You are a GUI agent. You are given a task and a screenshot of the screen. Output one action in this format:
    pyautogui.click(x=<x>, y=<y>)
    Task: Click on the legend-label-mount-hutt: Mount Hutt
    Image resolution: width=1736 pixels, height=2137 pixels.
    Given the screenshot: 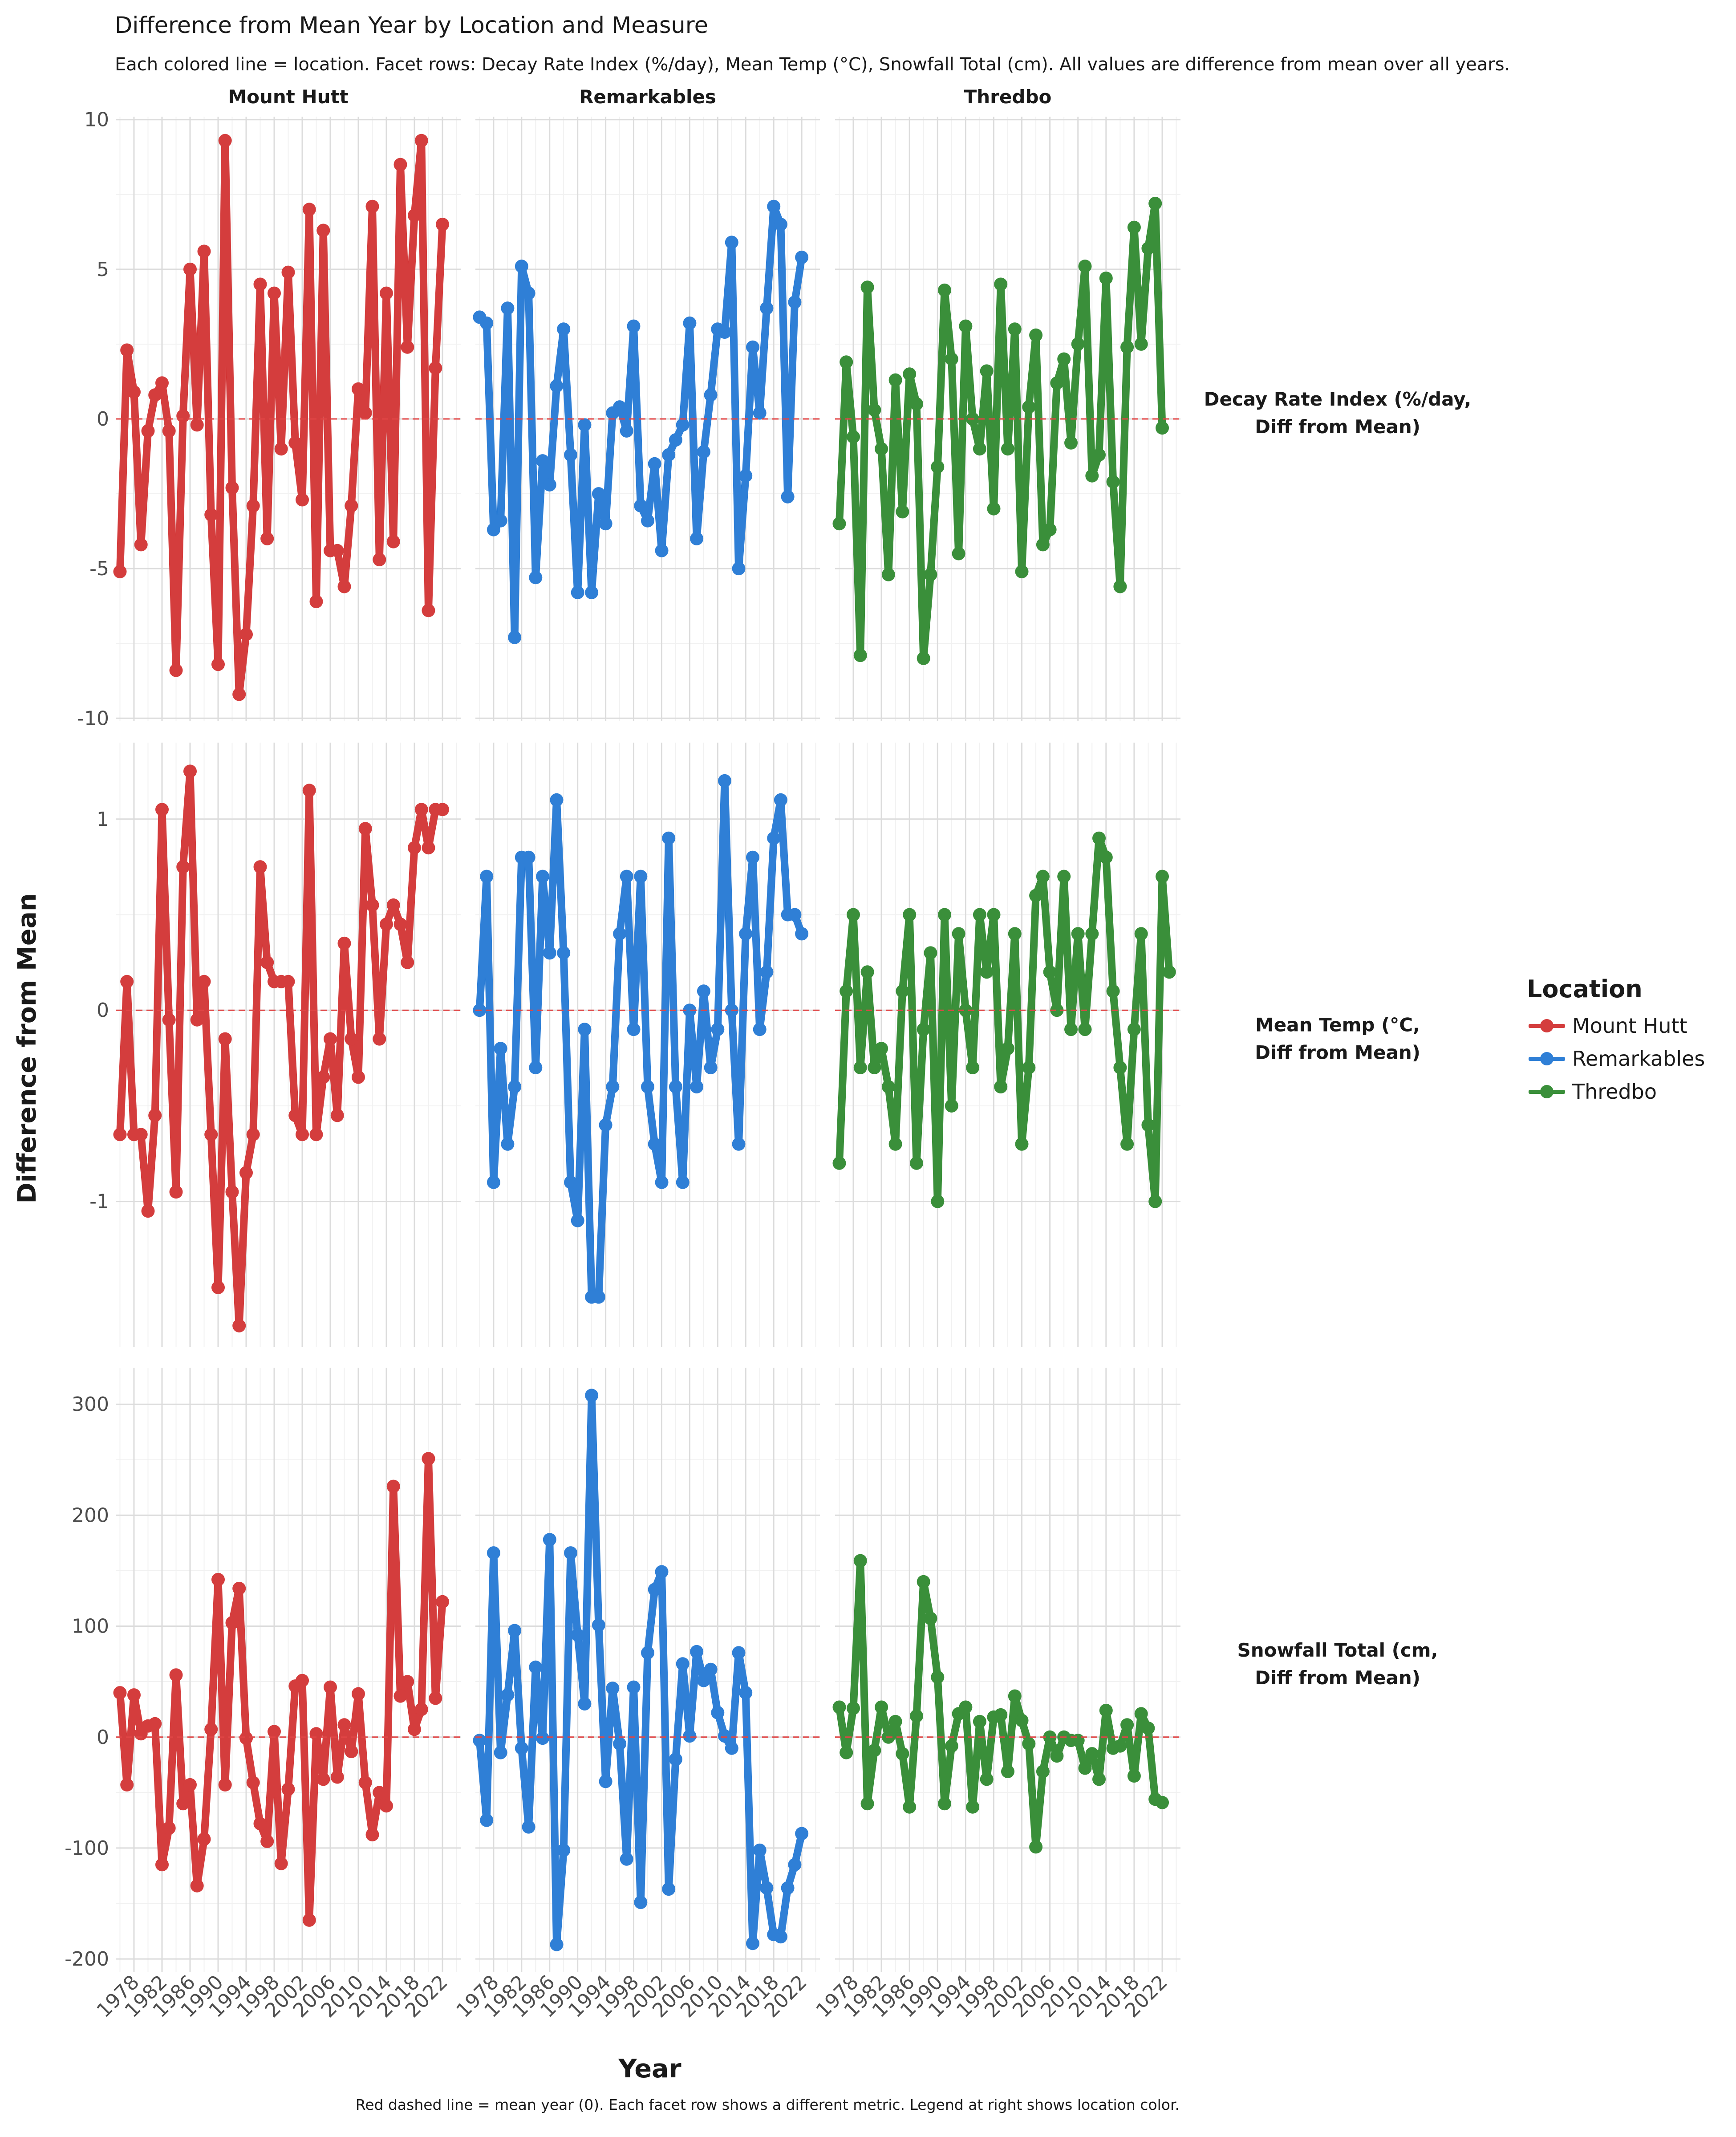 What is the action you would take?
    pyautogui.click(x=1629, y=1026)
    